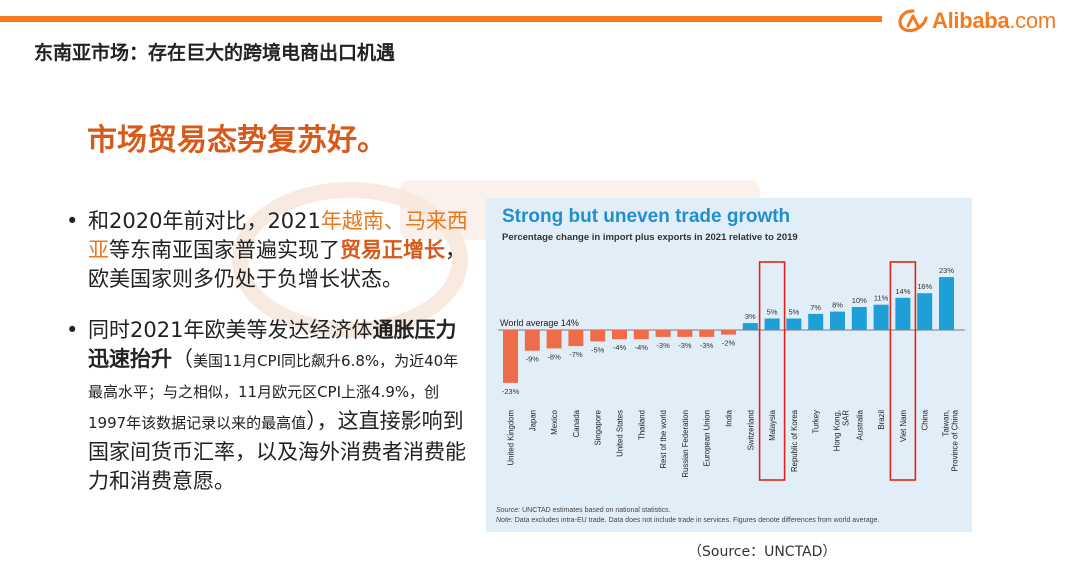  What do you see at coordinates (392, 250) in the screenshot?
I see `highlight-positive-growth: 贸易正增长` at bounding box center [392, 250].